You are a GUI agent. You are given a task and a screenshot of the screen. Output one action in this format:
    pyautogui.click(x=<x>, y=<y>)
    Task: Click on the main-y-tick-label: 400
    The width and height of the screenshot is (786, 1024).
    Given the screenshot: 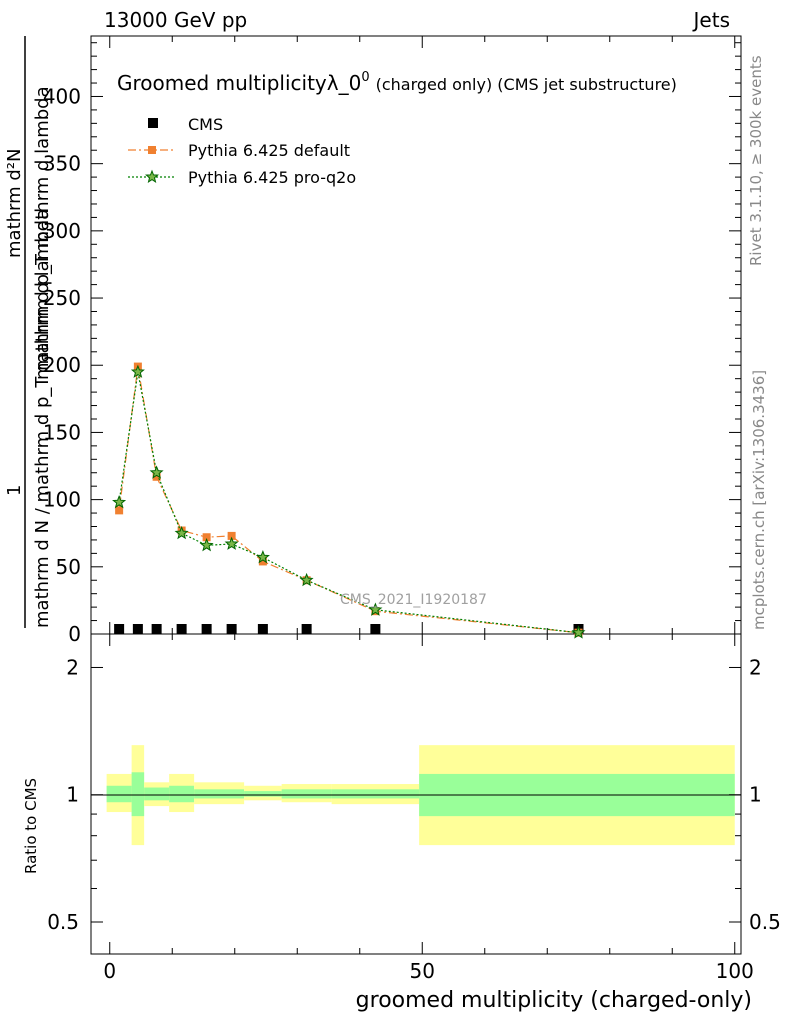 What is the action you would take?
    pyautogui.click(x=62, y=96)
    